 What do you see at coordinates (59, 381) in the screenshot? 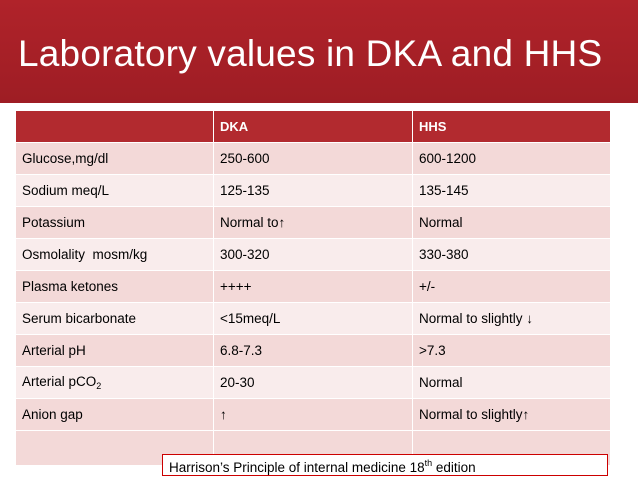
I see `pco2-label: Arterial pCO` at bounding box center [59, 381].